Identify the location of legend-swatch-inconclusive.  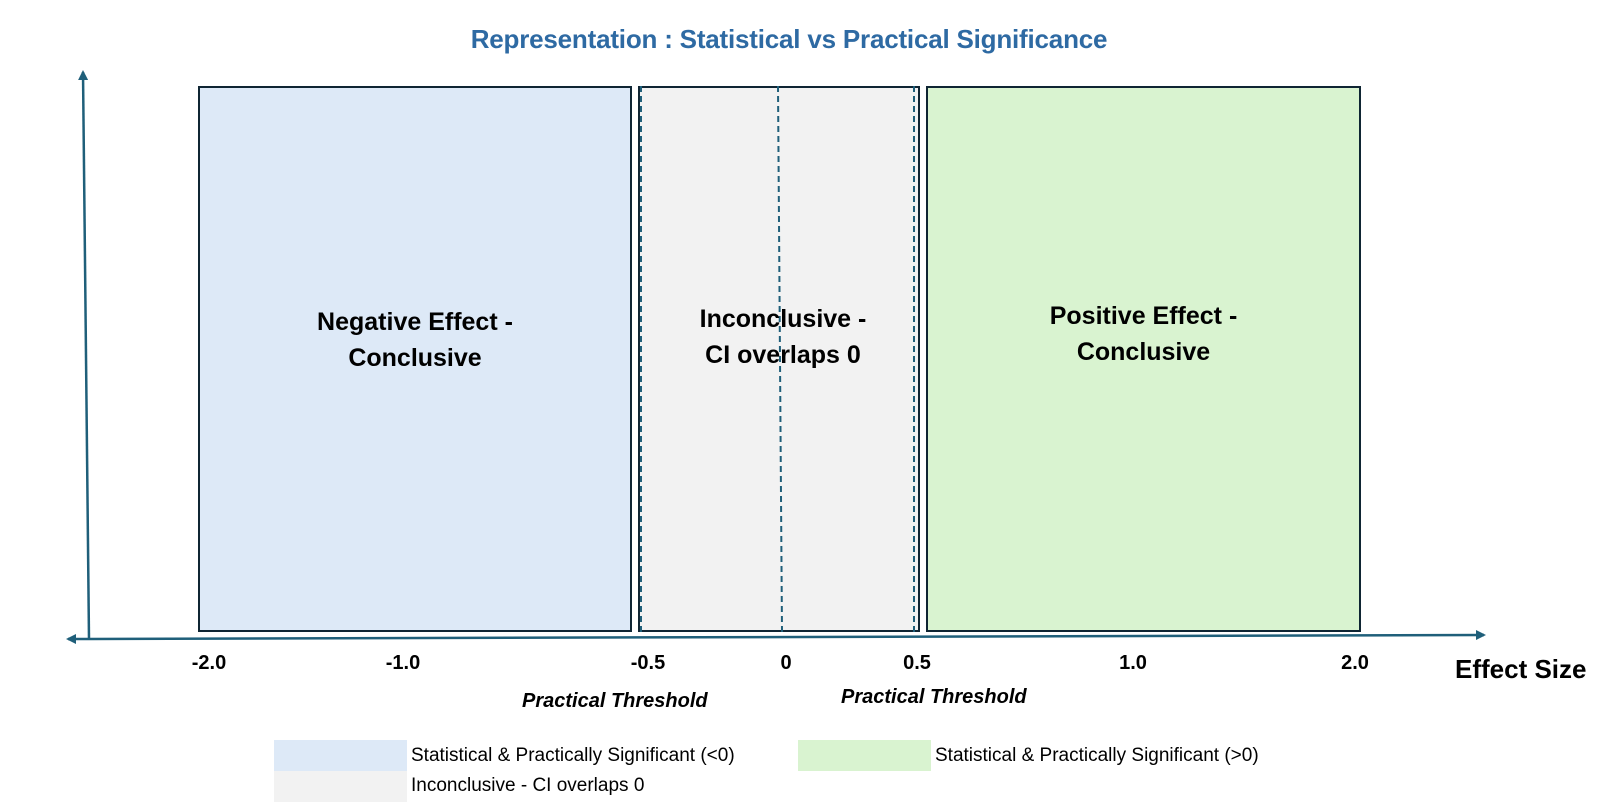
(340, 786).